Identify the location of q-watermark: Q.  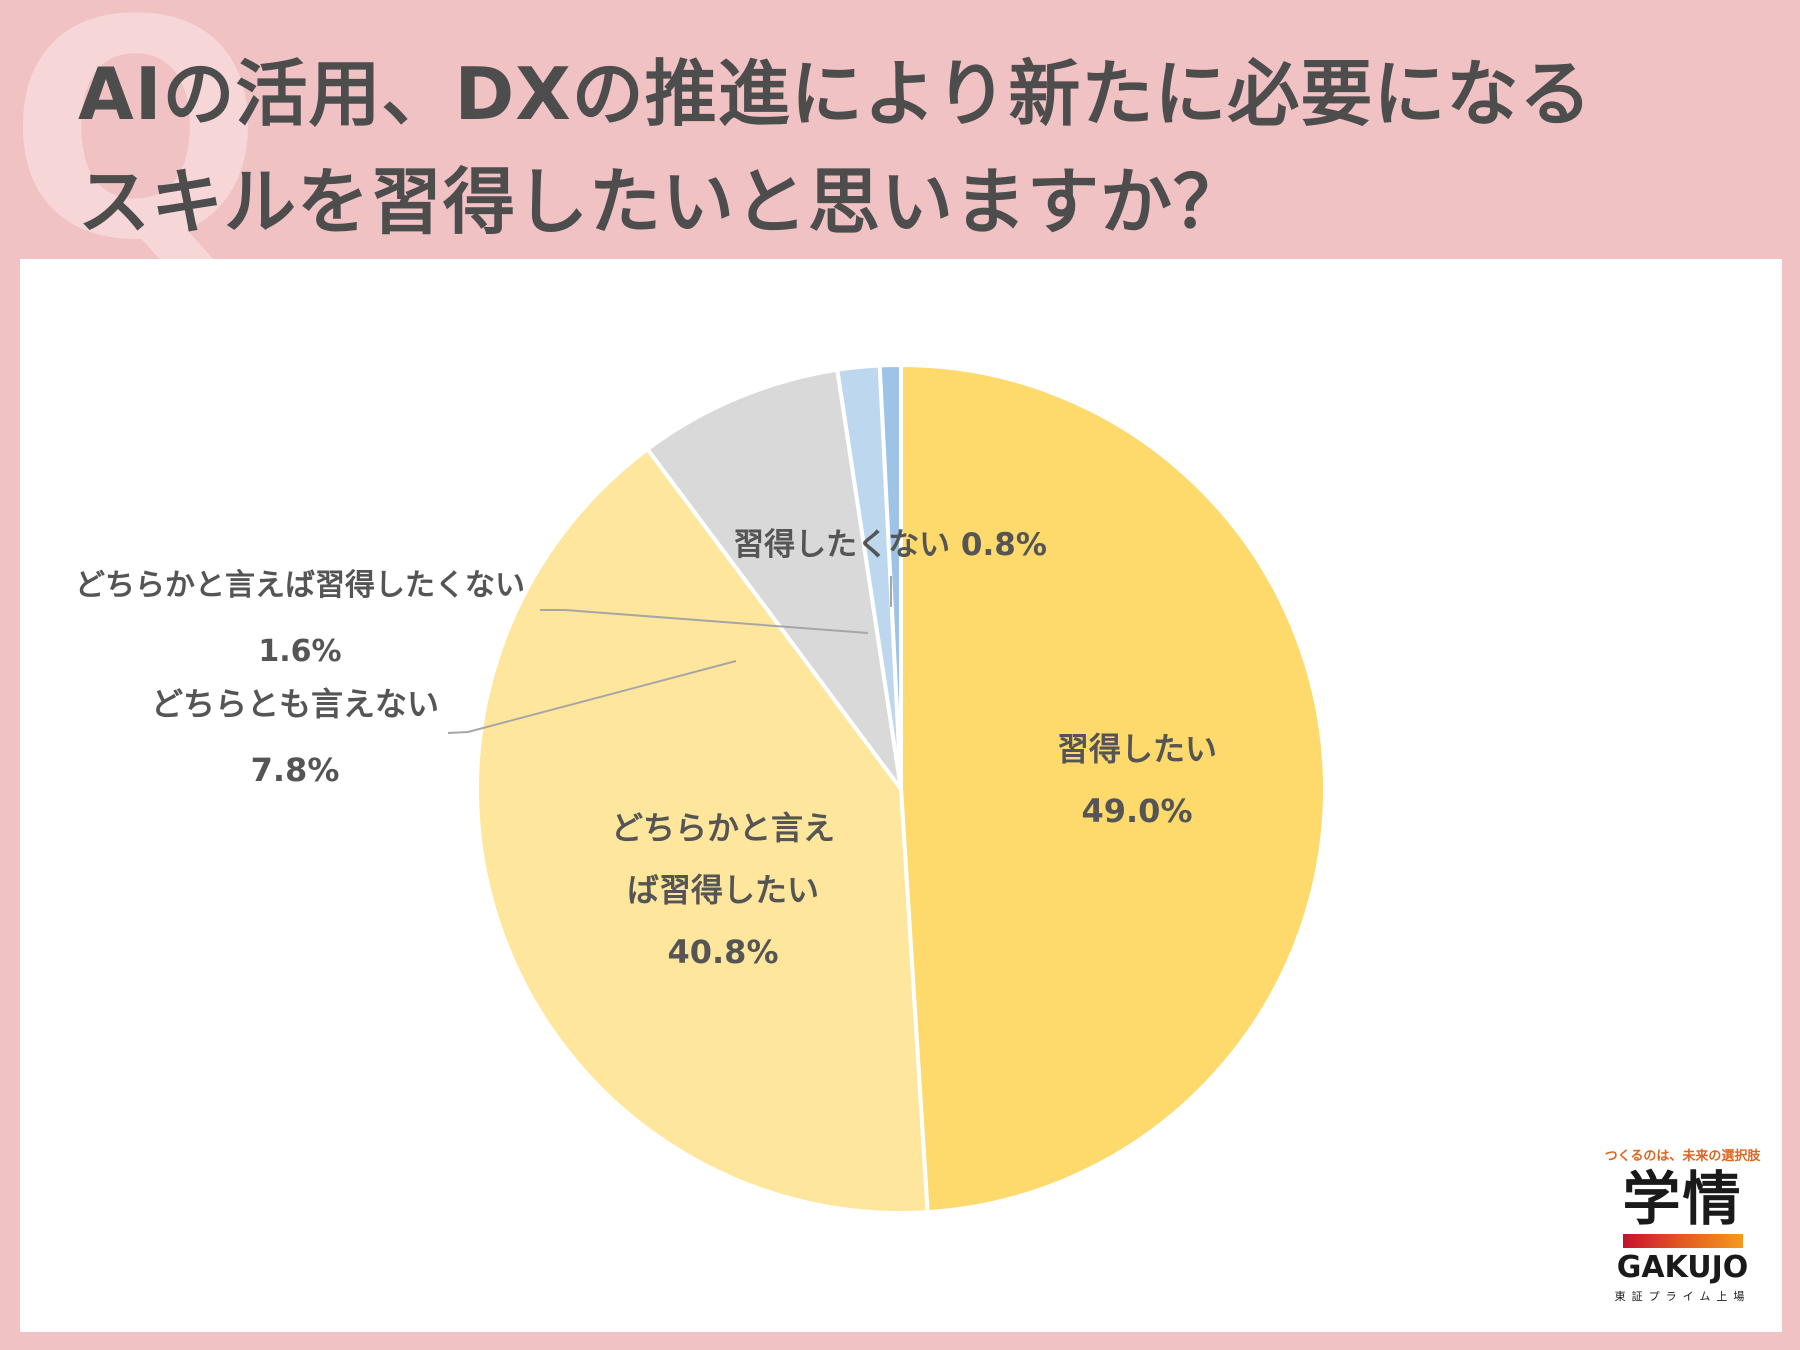
(136, 153).